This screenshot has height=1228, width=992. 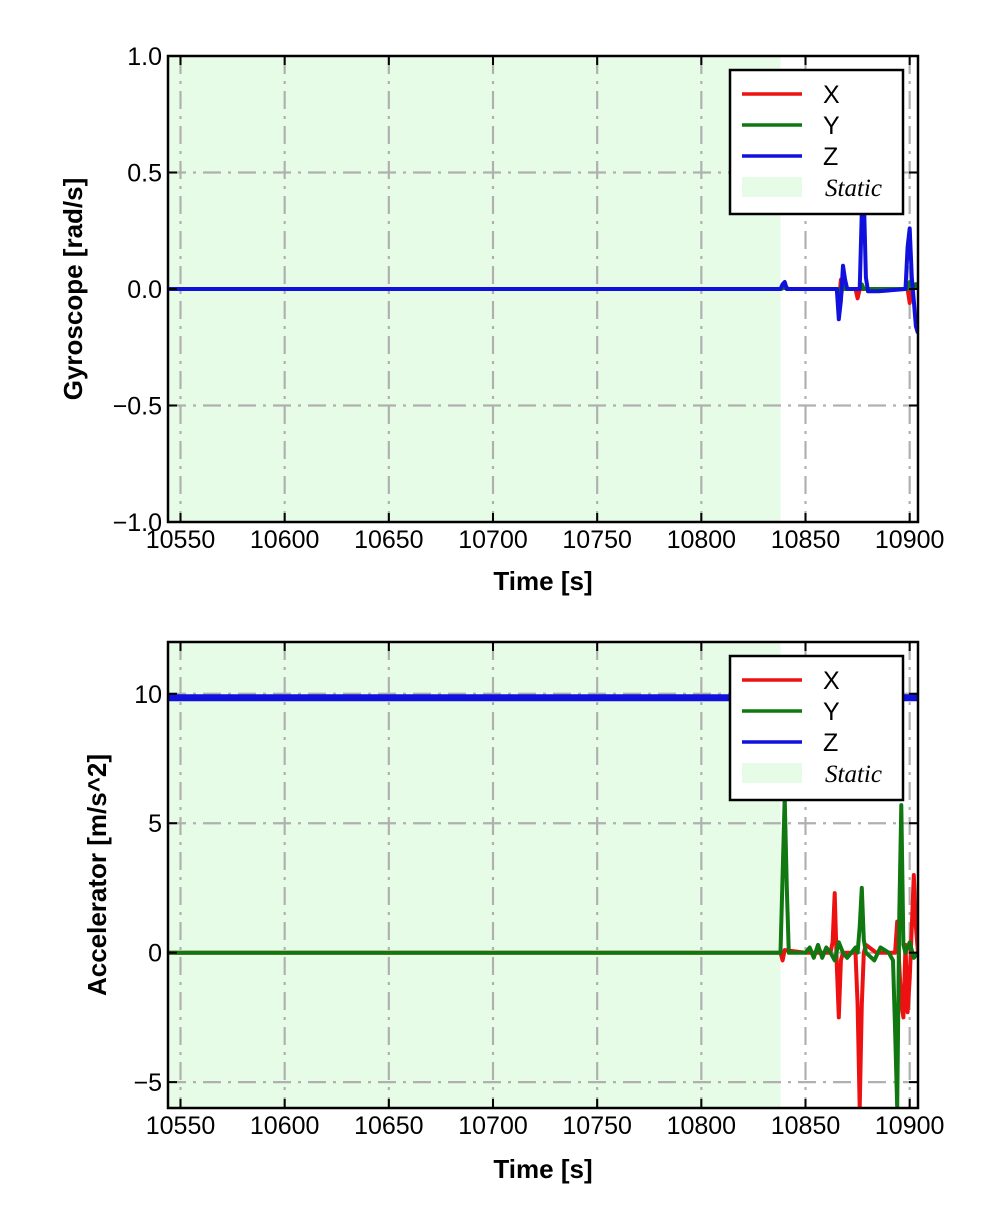 What do you see at coordinates (155, 954) in the screenshot?
I see `y-tick-label: 0` at bounding box center [155, 954].